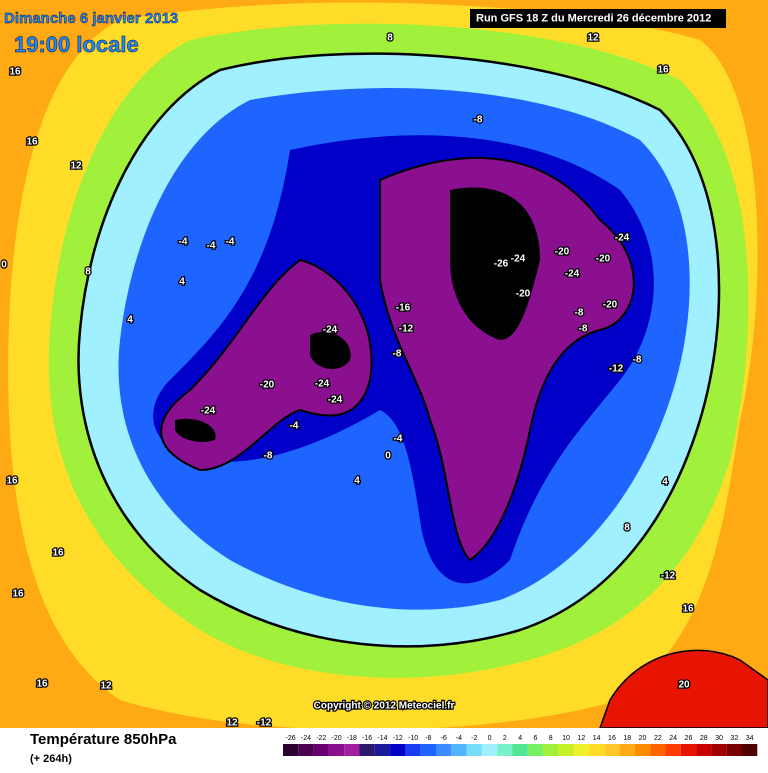 Image resolution: width=768 pixels, height=773 pixels. I want to click on colorbar-tick-label: 28, so click(704, 738).